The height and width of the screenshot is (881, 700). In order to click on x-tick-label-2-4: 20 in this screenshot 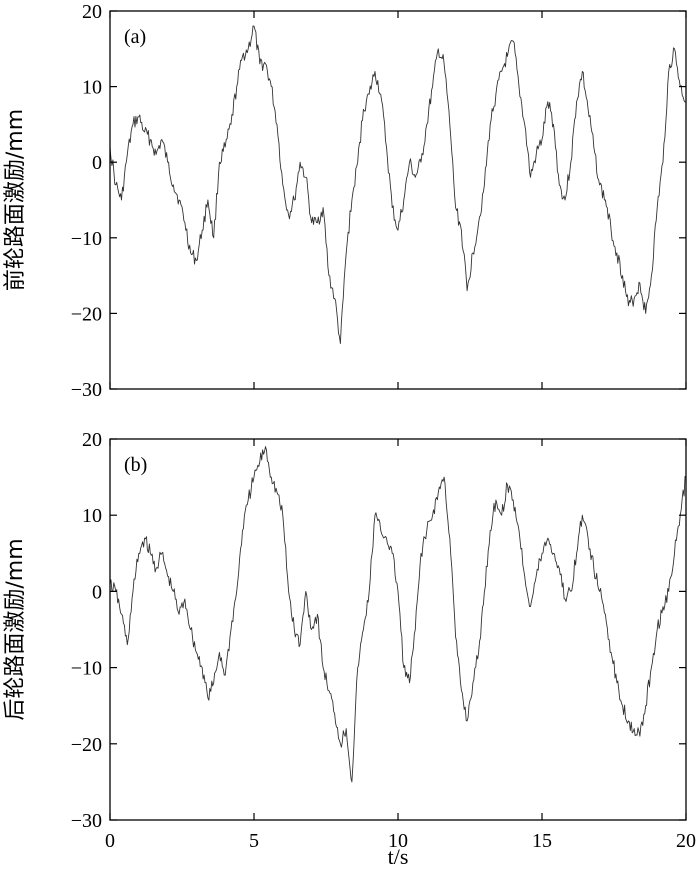, I will do `click(686, 841)`.